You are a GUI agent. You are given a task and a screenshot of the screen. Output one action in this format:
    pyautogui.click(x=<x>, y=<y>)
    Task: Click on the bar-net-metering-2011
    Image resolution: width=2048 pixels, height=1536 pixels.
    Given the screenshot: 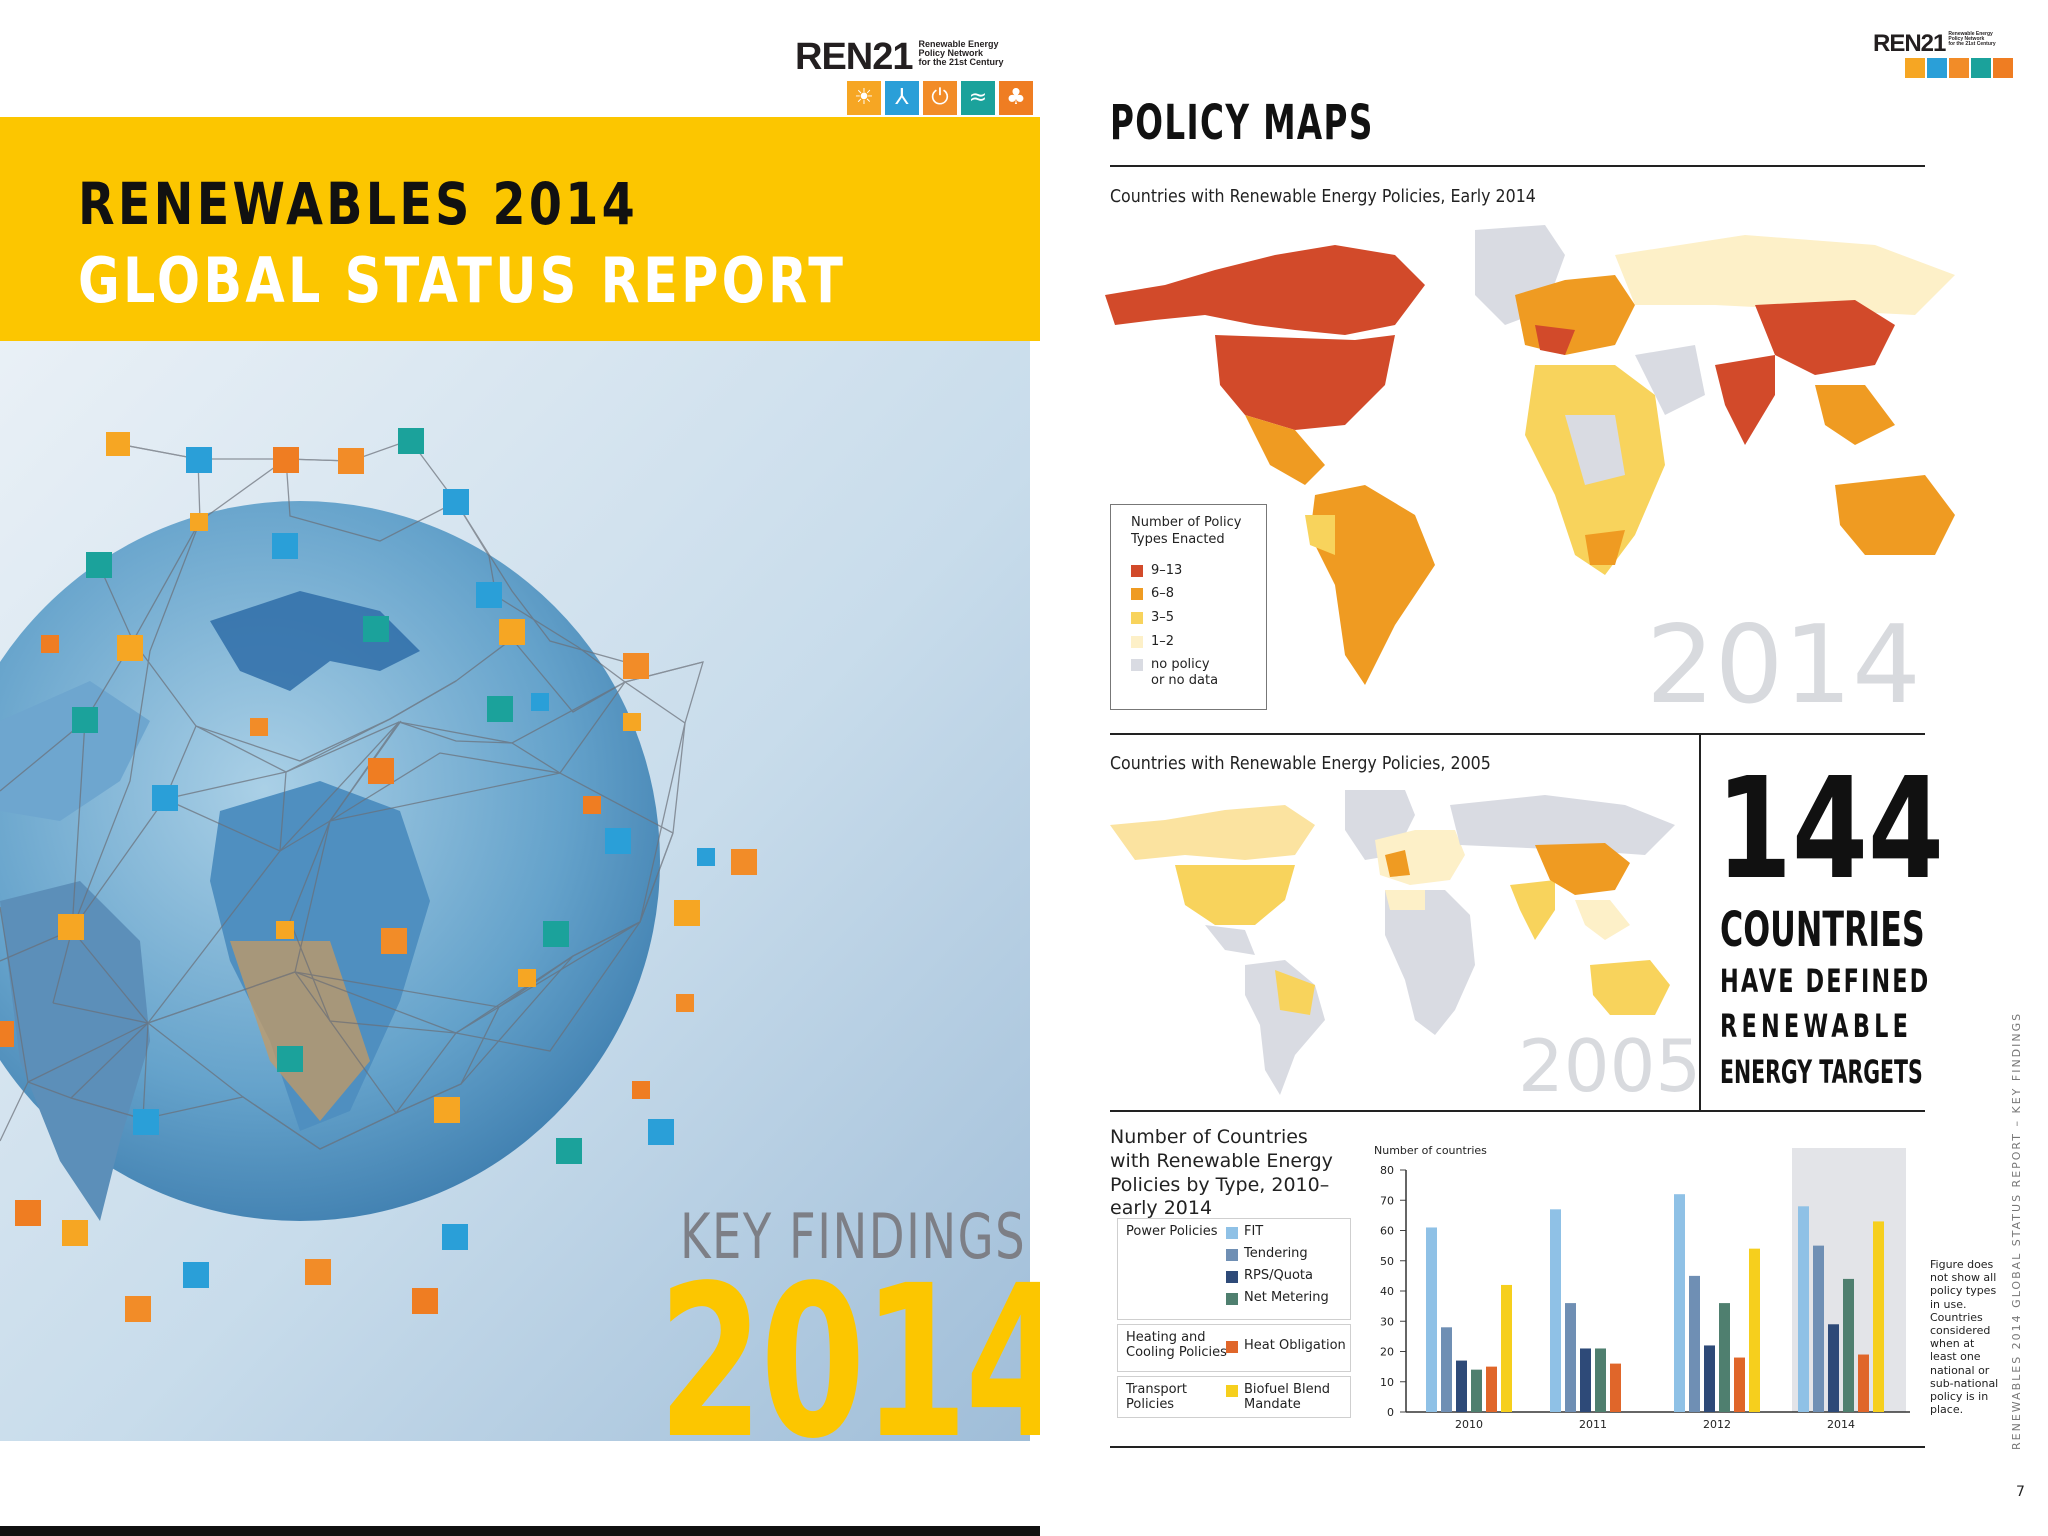 What is the action you would take?
    pyautogui.click(x=1600, y=1380)
    